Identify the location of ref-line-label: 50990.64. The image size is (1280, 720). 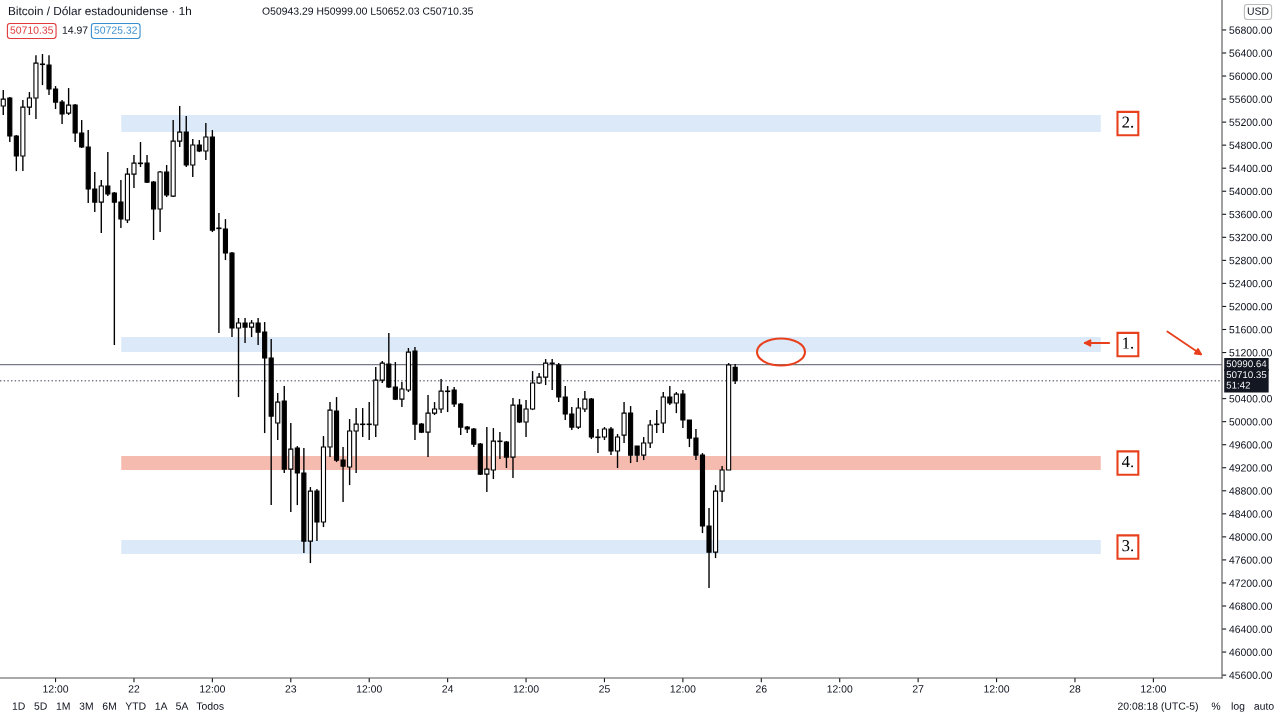
(1246, 364).